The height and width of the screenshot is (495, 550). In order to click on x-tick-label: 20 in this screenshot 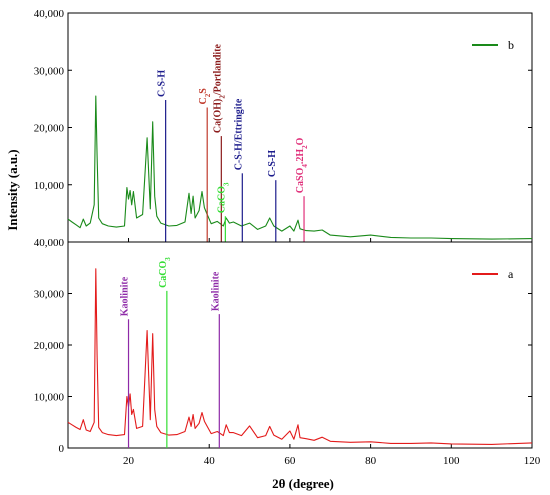, I will do `click(129, 461)`.